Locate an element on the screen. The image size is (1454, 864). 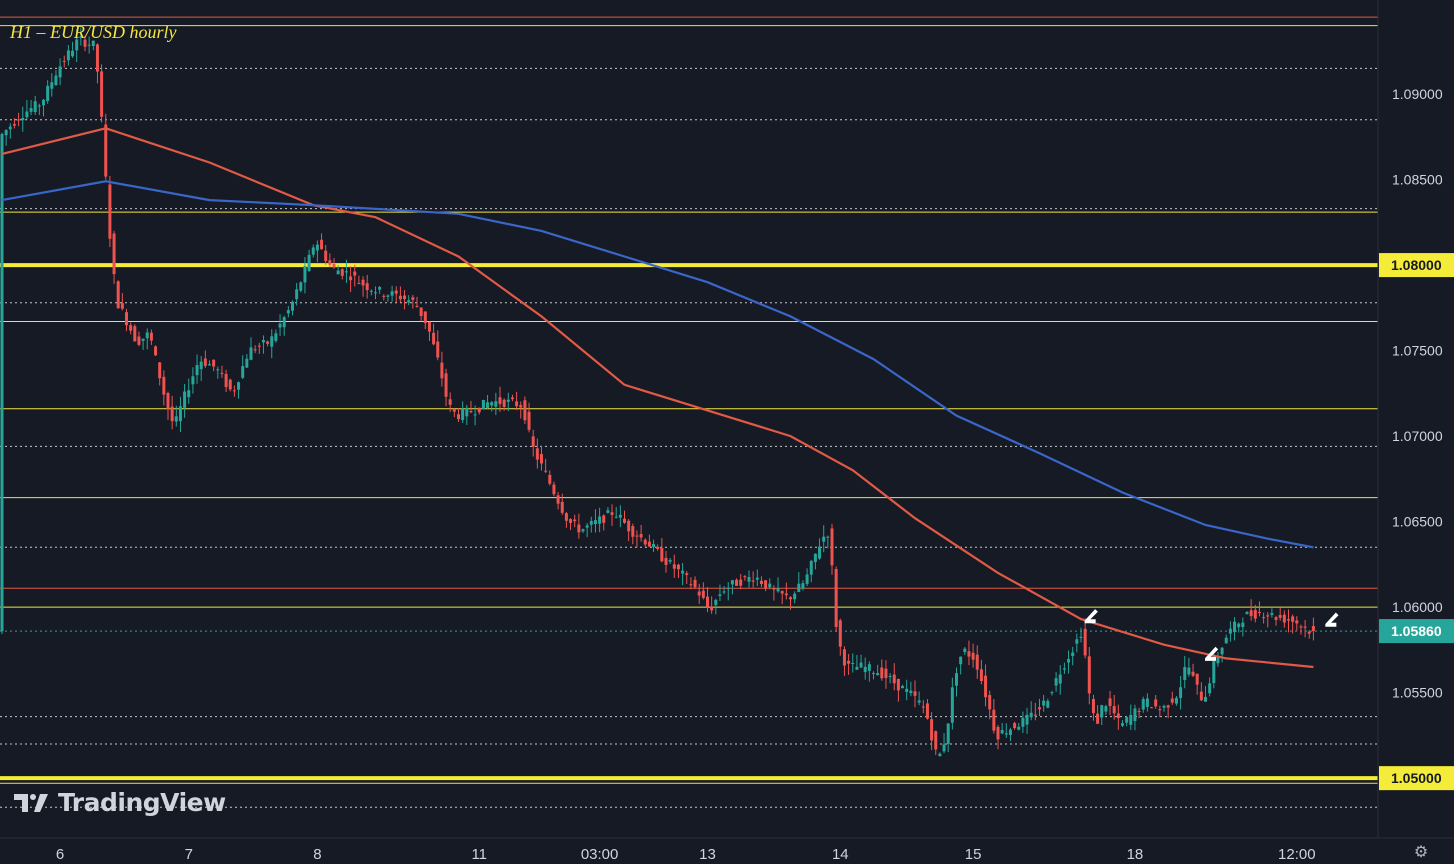
price-label-0: 1.08000 is located at coordinates (1416, 265).